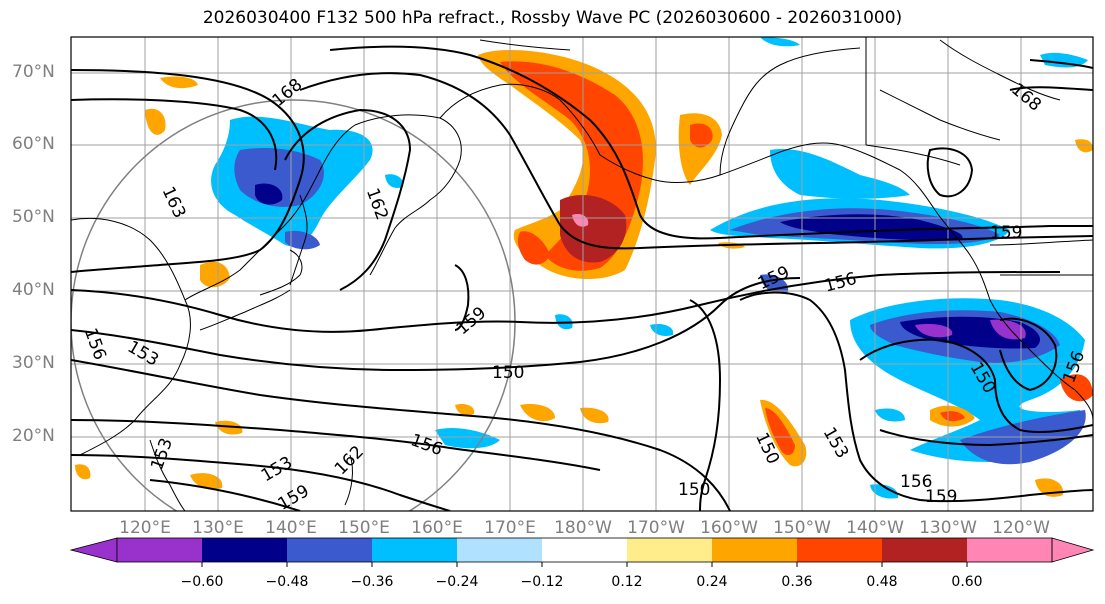 This screenshot has height=604, width=1105. Describe the element at coordinates (202, 582) in the screenshot. I see `colorbar-tick-label: −0.60` at that location.